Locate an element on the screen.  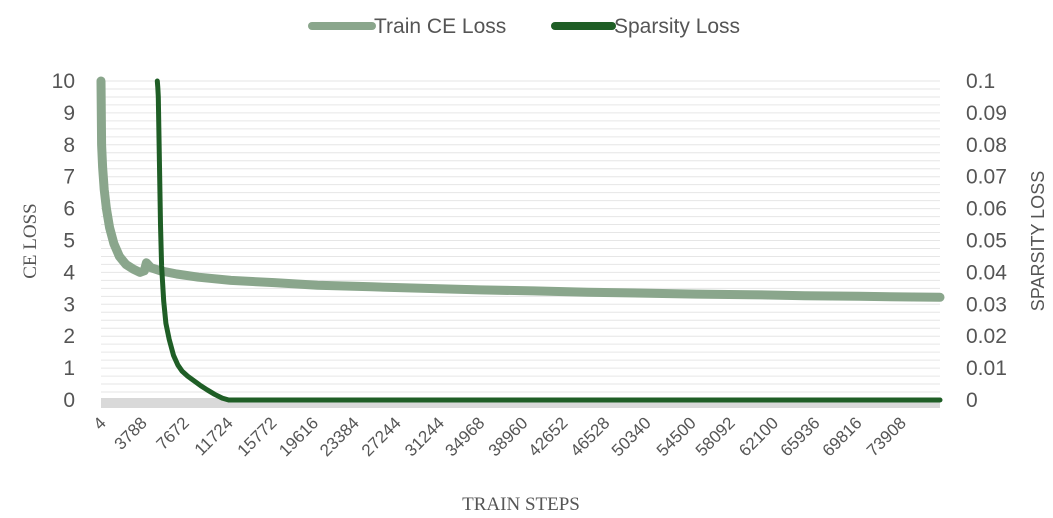
y-left-tick-label: 0 is located at coordinates (69, 400).